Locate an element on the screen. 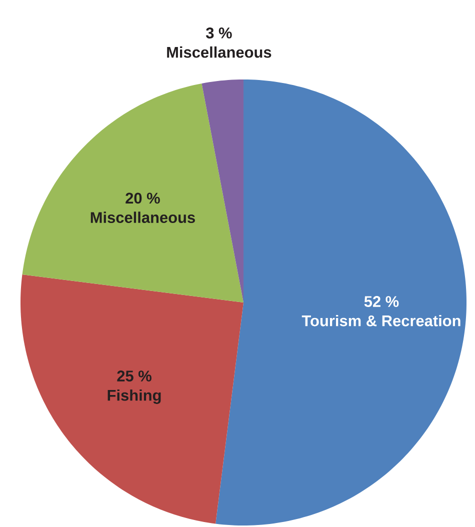  slice-label: Fishing is located at coordinates (134, 396).